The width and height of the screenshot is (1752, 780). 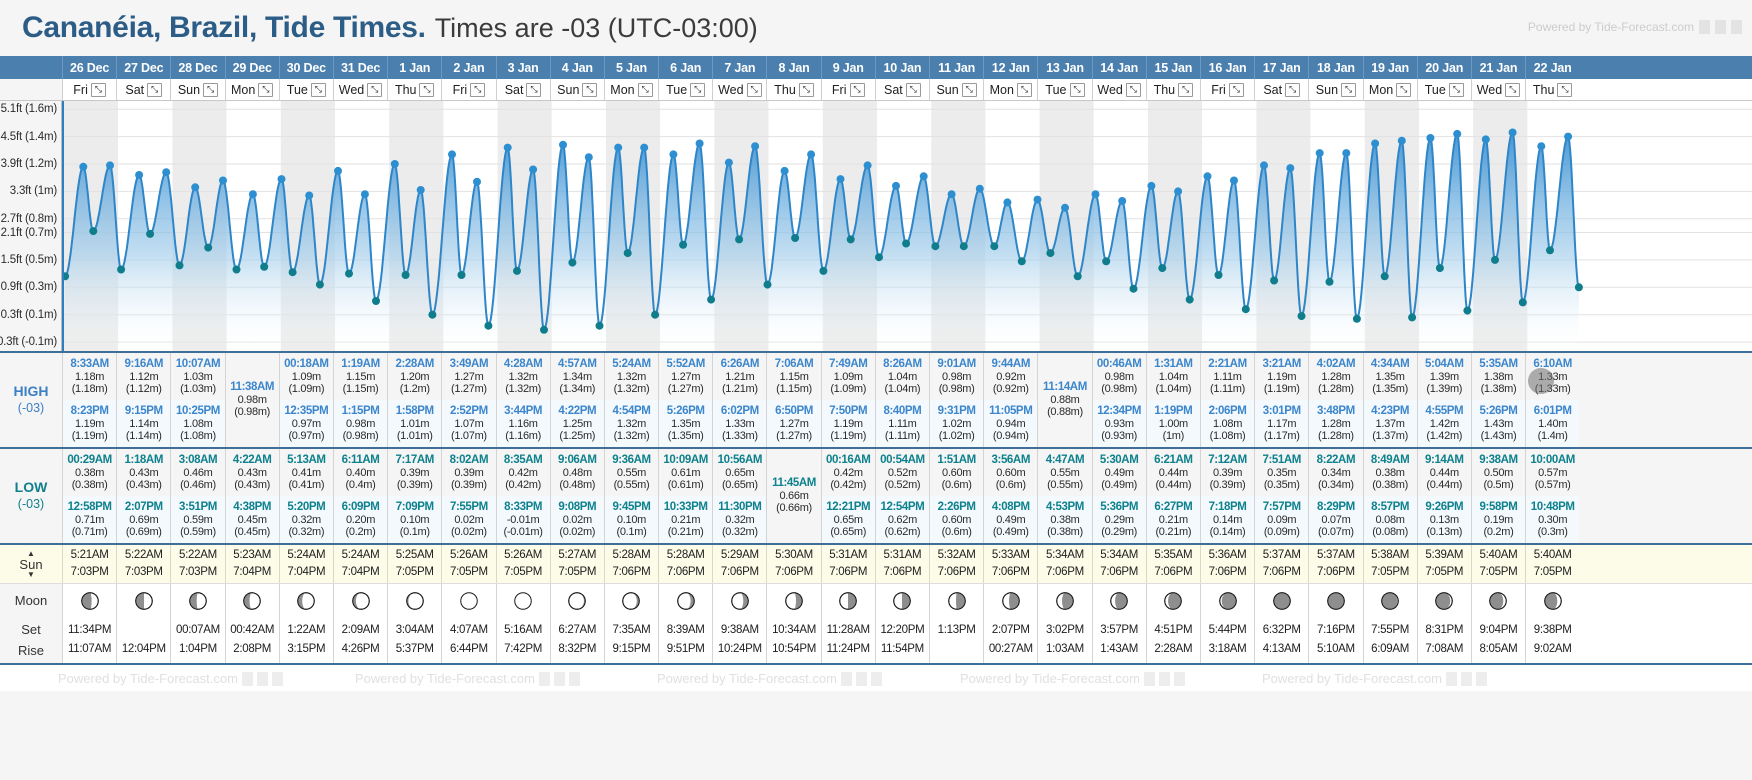 I want to click on date-header-18: 13 Jan, so click(x=1064, y=67).